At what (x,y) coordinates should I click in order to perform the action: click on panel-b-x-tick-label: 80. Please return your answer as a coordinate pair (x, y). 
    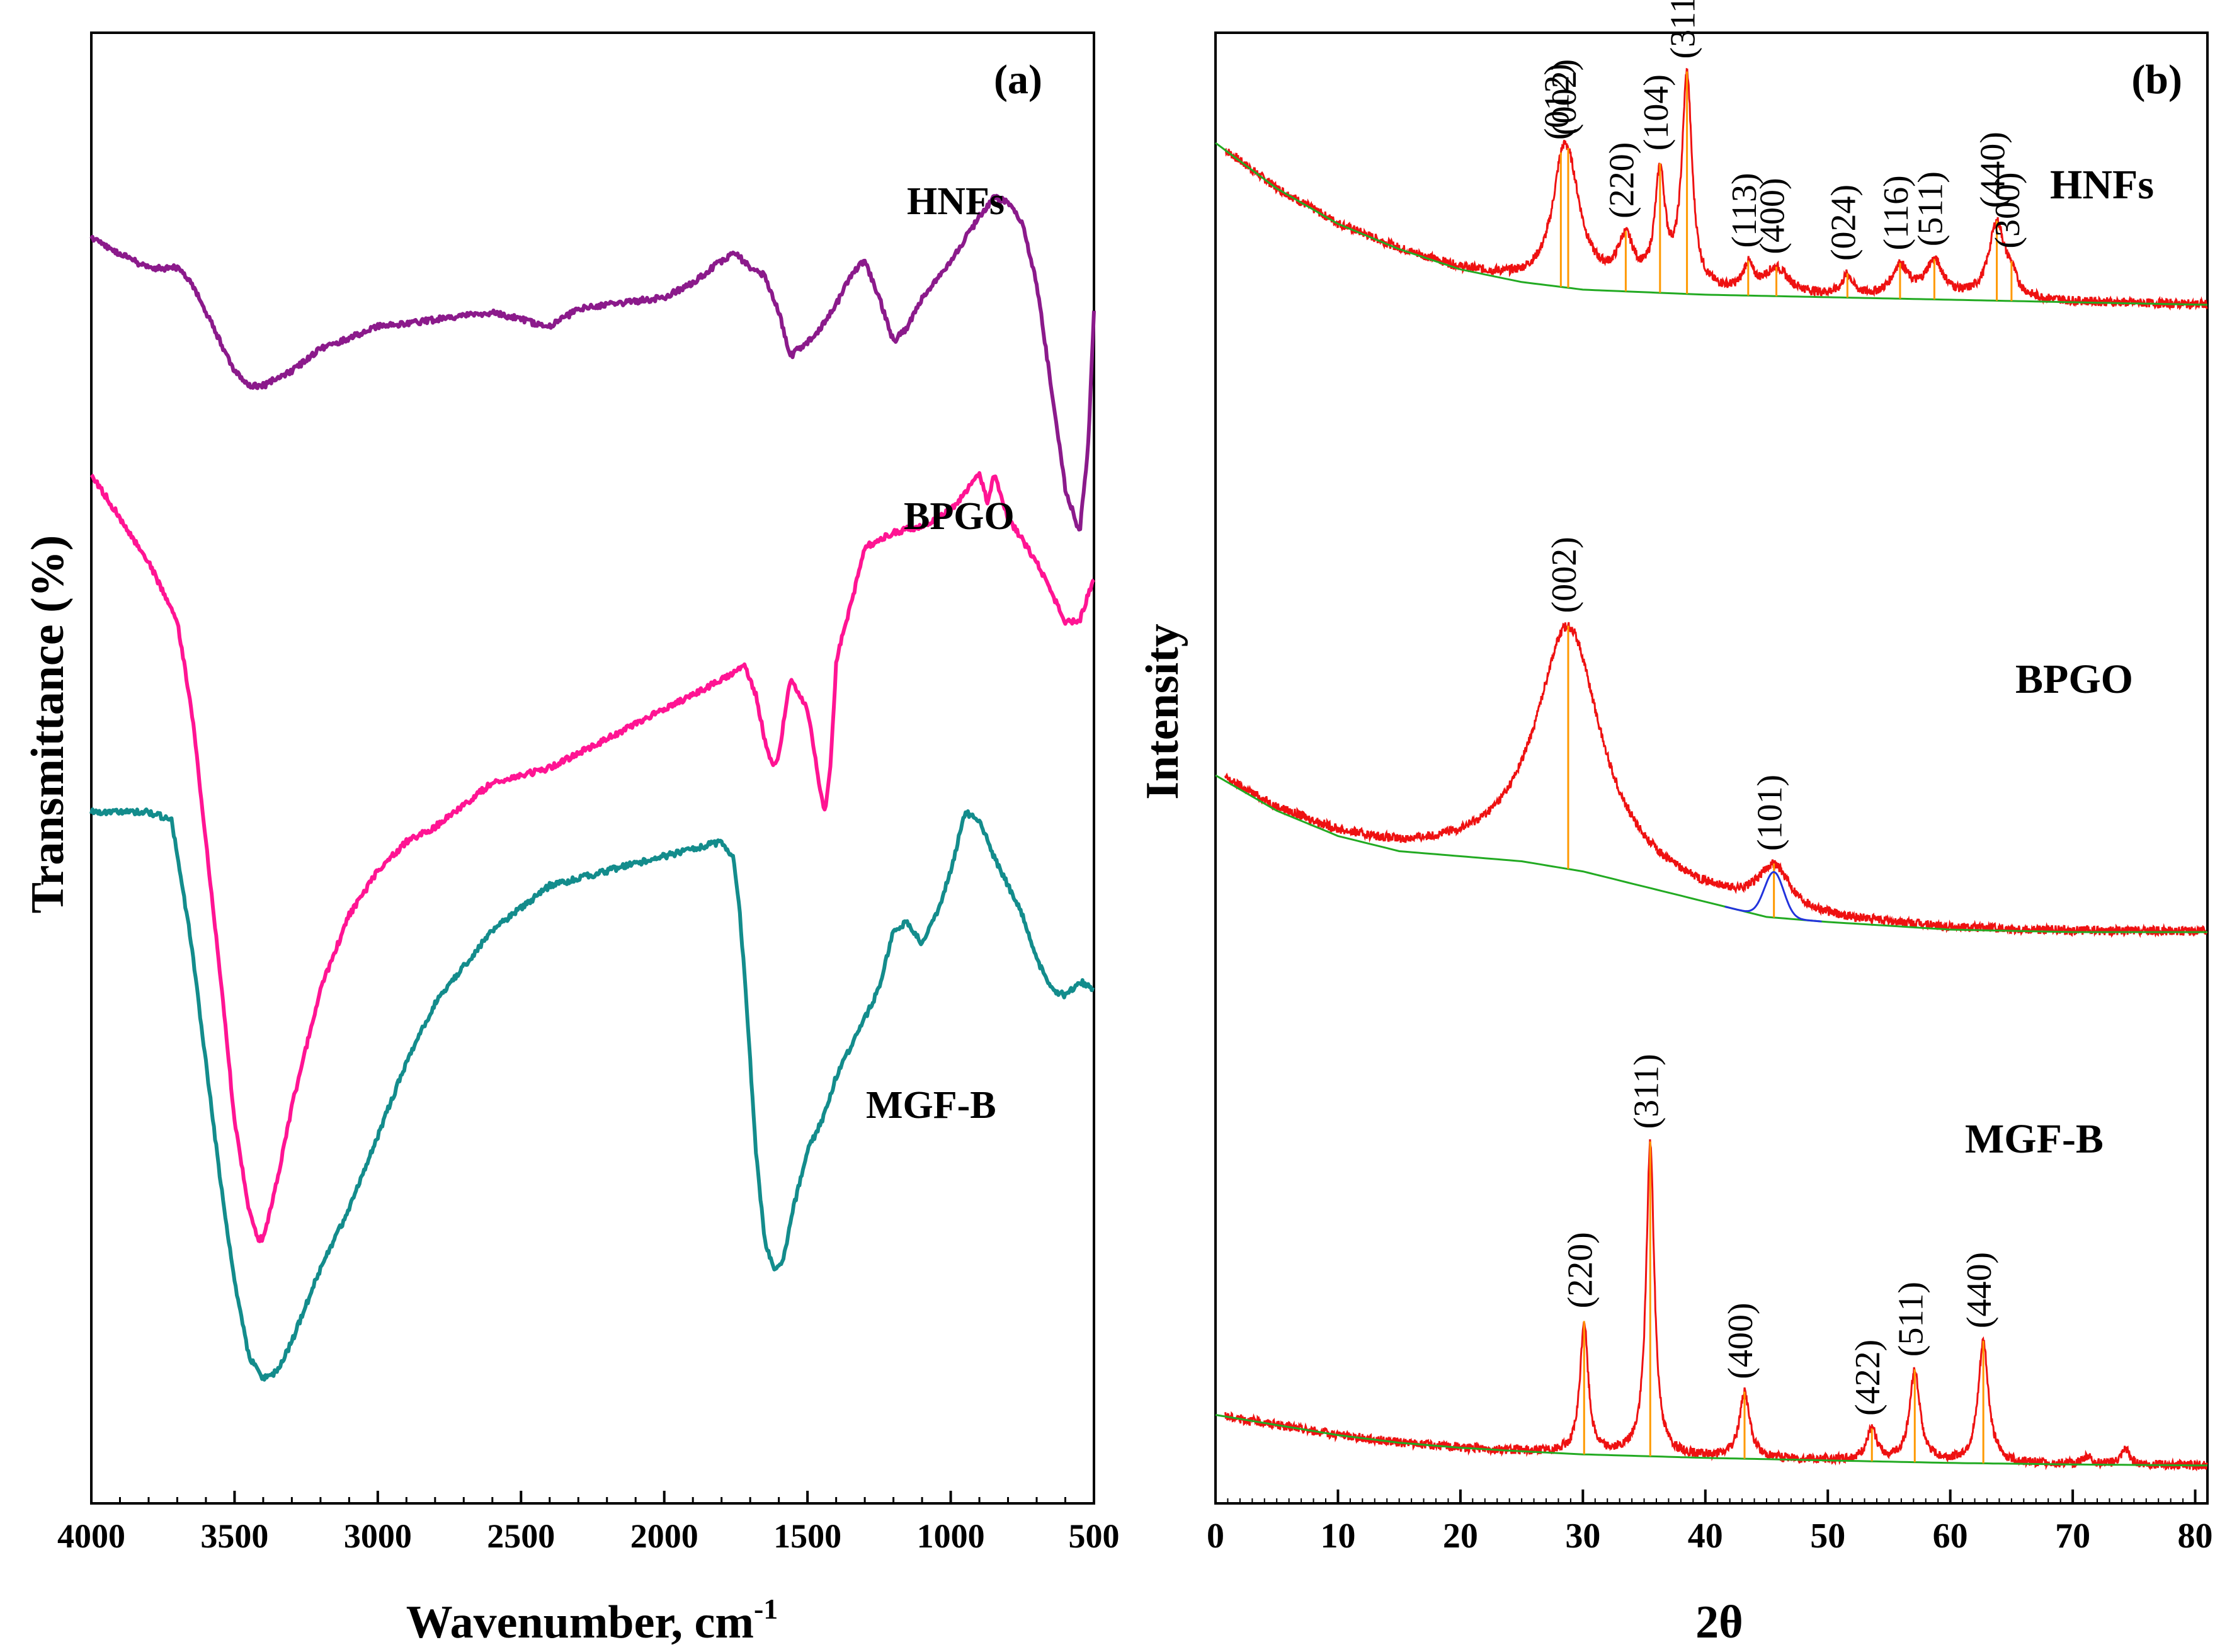
    Looking at the image, I should click on (2195, 1536).